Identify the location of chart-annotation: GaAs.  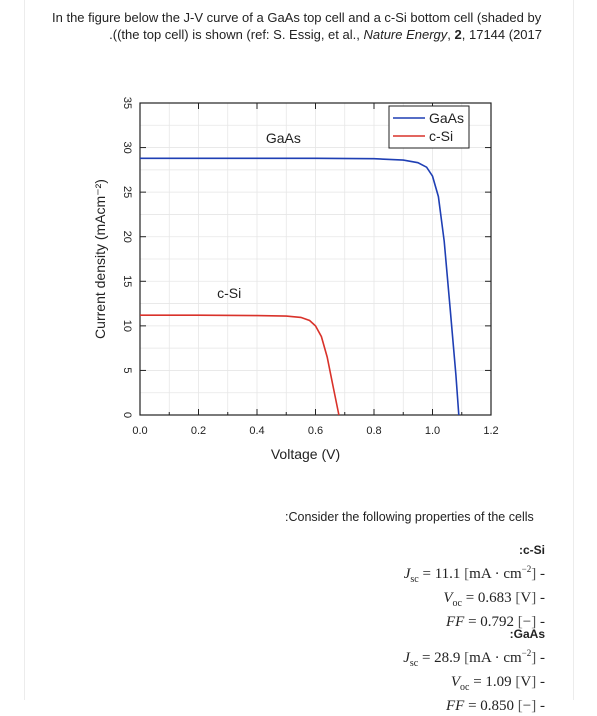
(283, 138).